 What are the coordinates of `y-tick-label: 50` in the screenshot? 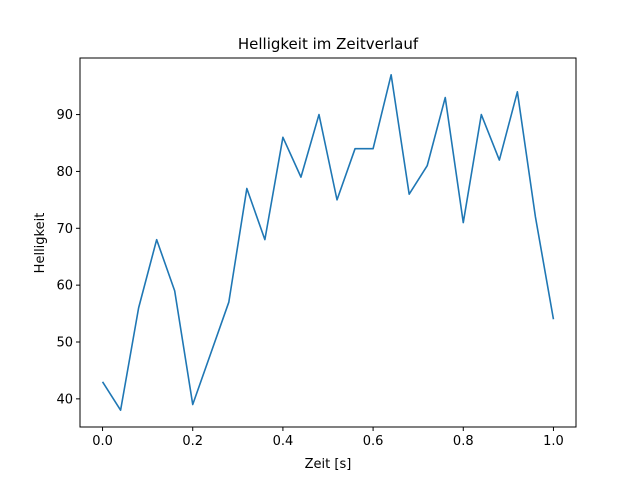 It's located at (64, 342).